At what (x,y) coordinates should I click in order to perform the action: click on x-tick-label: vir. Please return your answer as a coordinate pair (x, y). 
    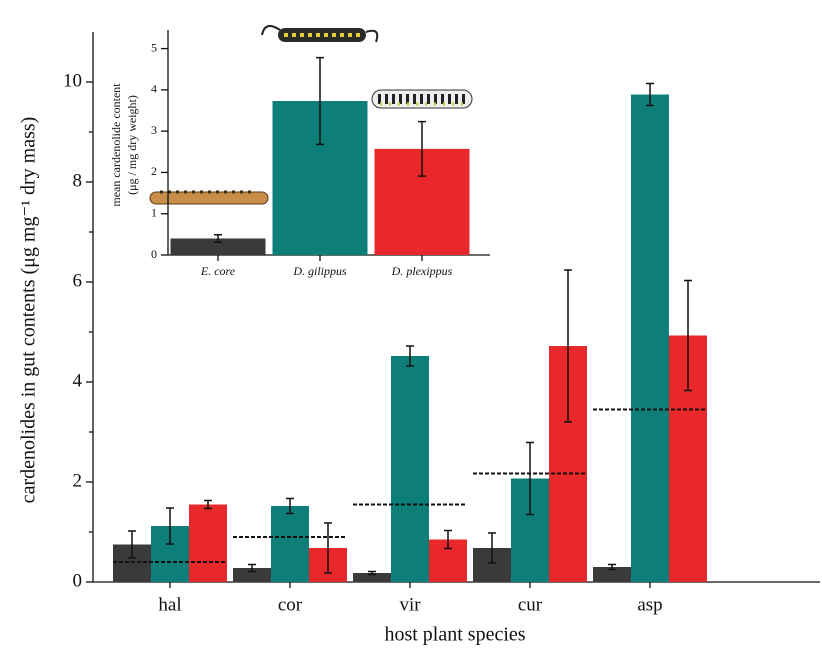
    Looking at the image, I should click on (410, 604).